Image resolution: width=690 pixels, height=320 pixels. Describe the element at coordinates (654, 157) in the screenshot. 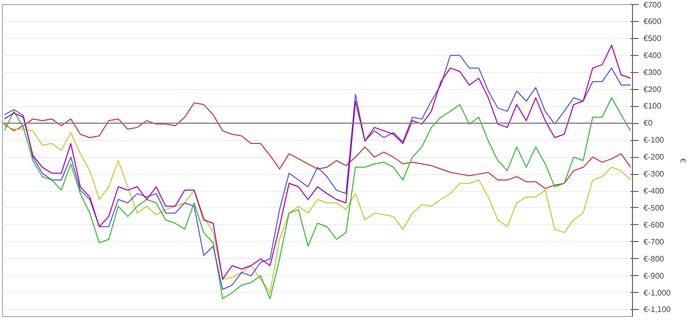

I see `y-tick-label: €-200` at that location.